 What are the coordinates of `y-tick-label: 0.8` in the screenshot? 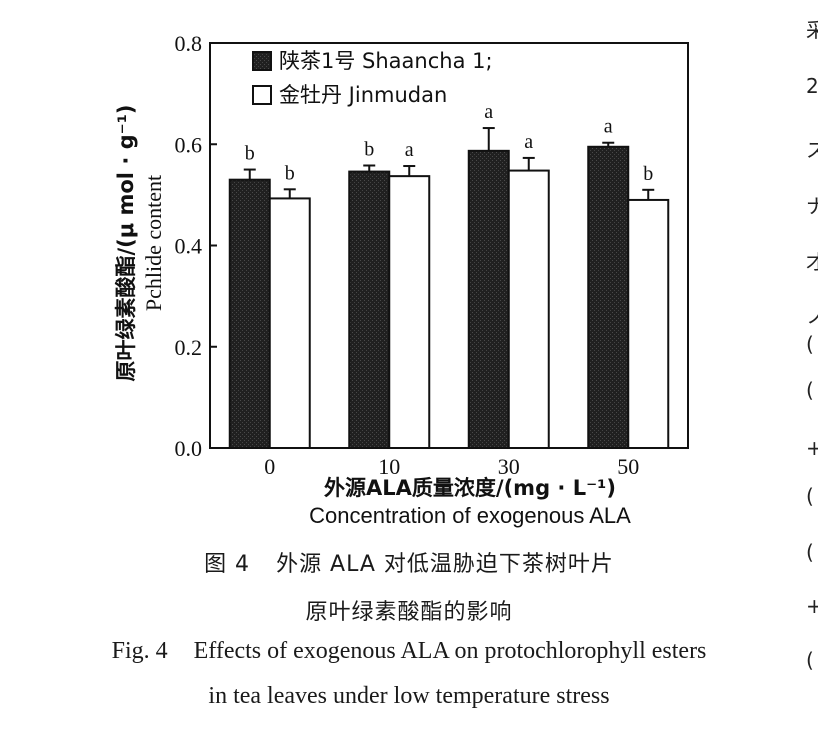 It's located at (189, 43).